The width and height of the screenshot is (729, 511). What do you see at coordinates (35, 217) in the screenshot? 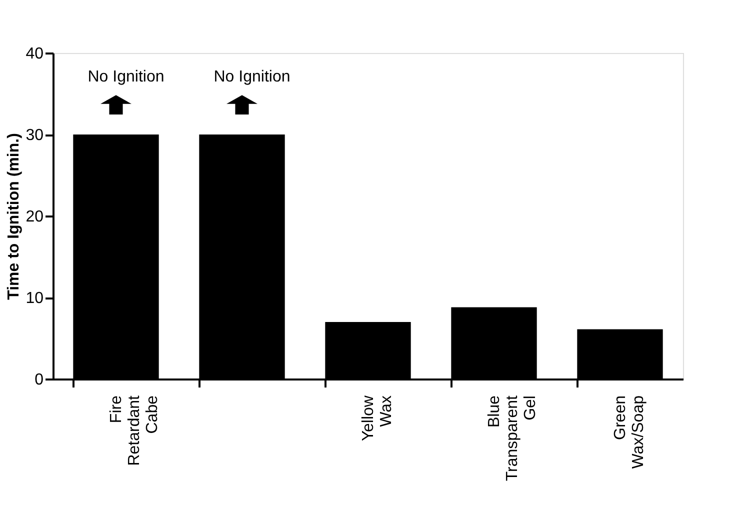
I see `y-tick-label: 20` at bounding box center [35, 217].